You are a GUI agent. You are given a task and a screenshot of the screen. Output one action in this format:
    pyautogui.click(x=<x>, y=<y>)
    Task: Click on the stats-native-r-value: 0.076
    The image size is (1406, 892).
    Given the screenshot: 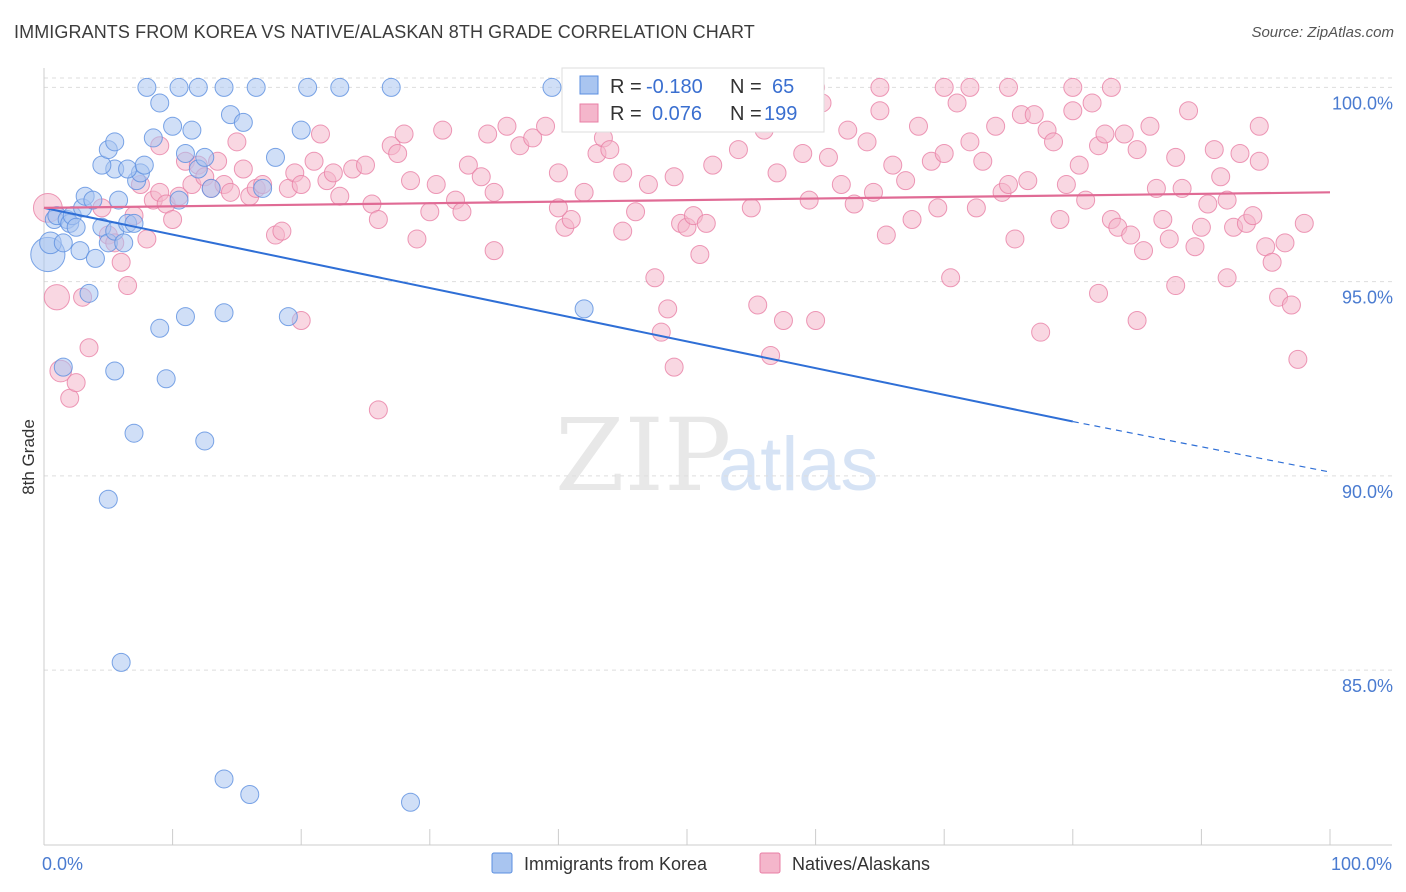 What is the action you would take?
    pyautogui.click(x=677, y=114)
    